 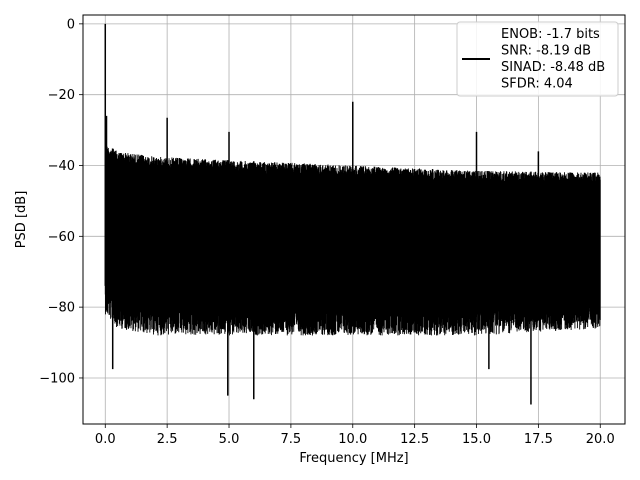 I want to click on y-tick-label: 0, so click(x=71, y=24).